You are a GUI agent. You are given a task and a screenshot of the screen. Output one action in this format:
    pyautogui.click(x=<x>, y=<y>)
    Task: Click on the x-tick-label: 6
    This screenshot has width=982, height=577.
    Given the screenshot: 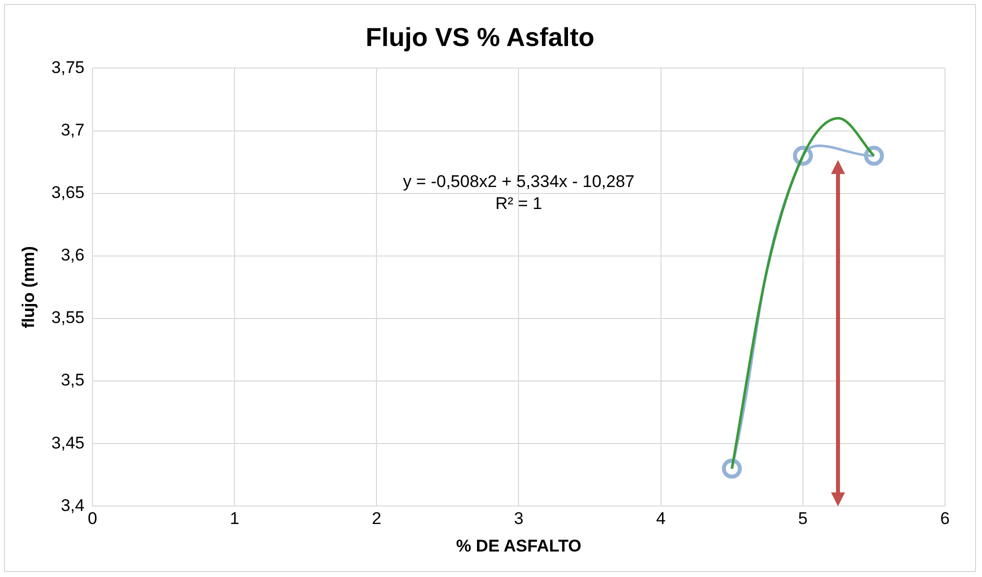 What is the action you would take?
    pyautogui.click(x=945, y=518)
    